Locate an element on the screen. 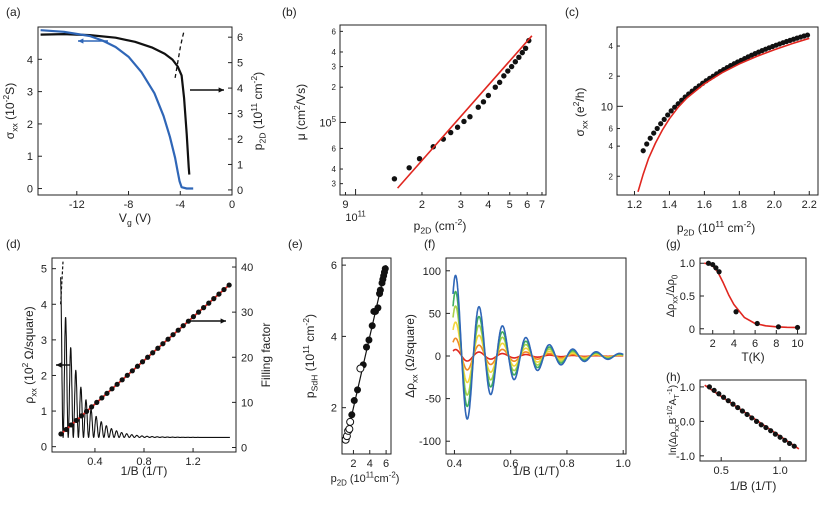 The width and height of the screenshot is (830, 506). panel-b-frame is located at coordinates (443, 110).